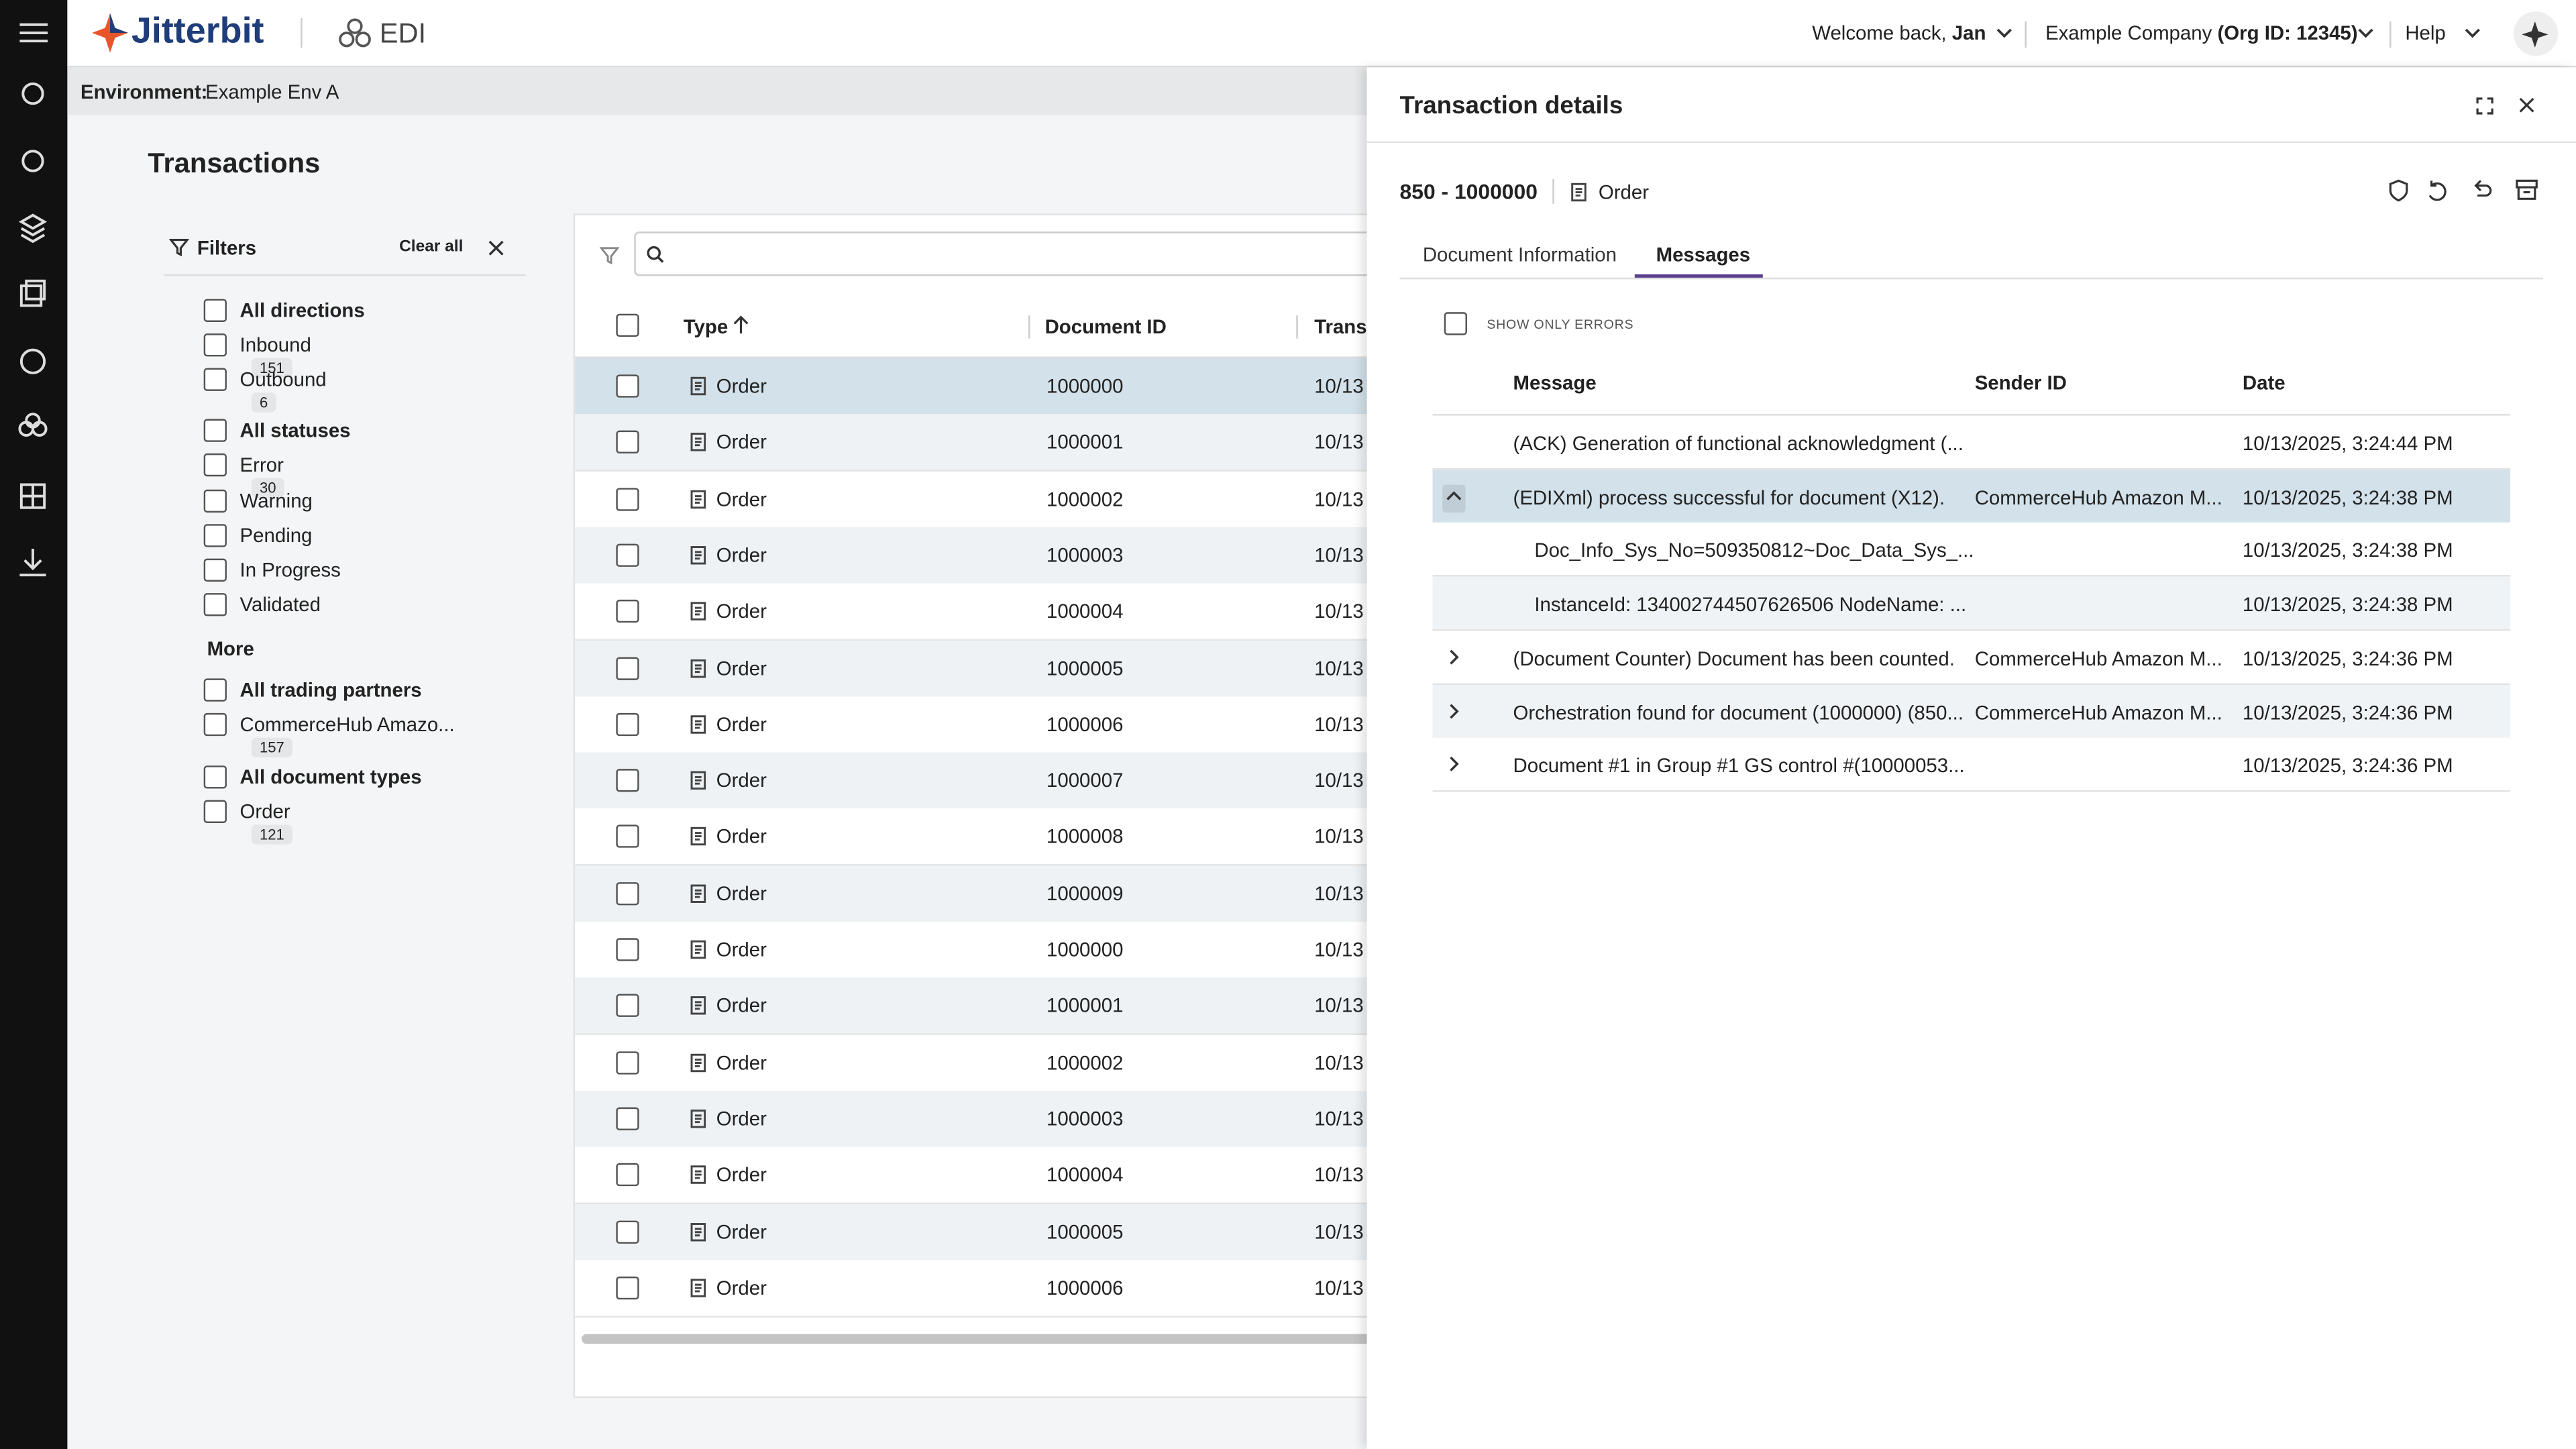 The width and height of the screenshot is (2576, 1449). I want to click on option-label: Pending, so click(276, 535).